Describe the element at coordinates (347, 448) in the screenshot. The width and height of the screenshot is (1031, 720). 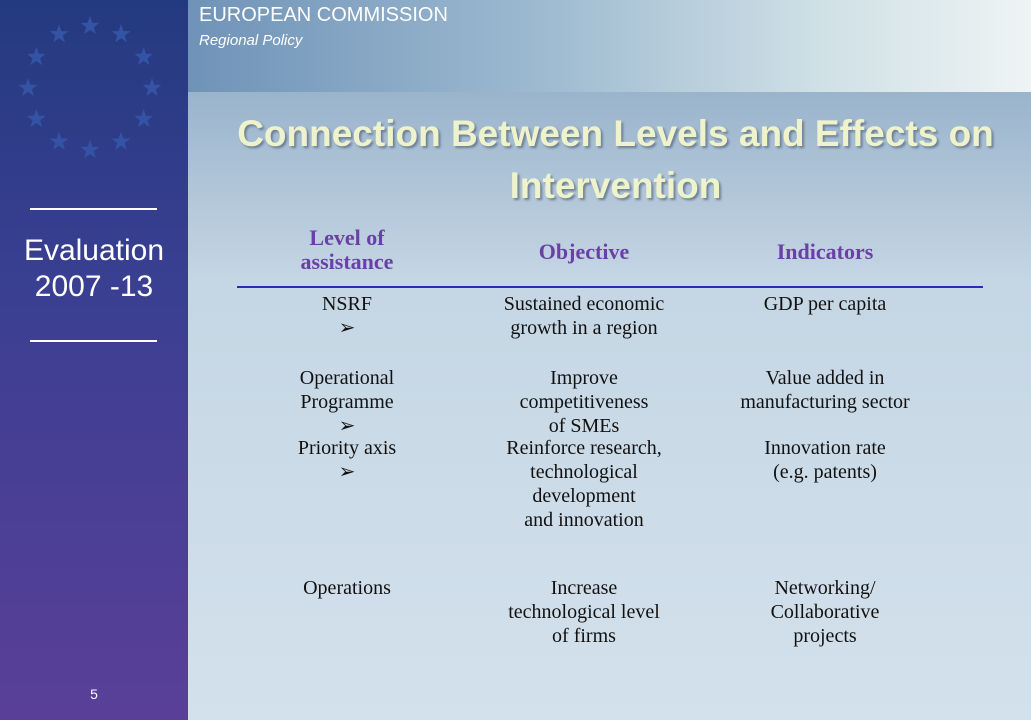
I see `table-cell: Priority axis` at that location.